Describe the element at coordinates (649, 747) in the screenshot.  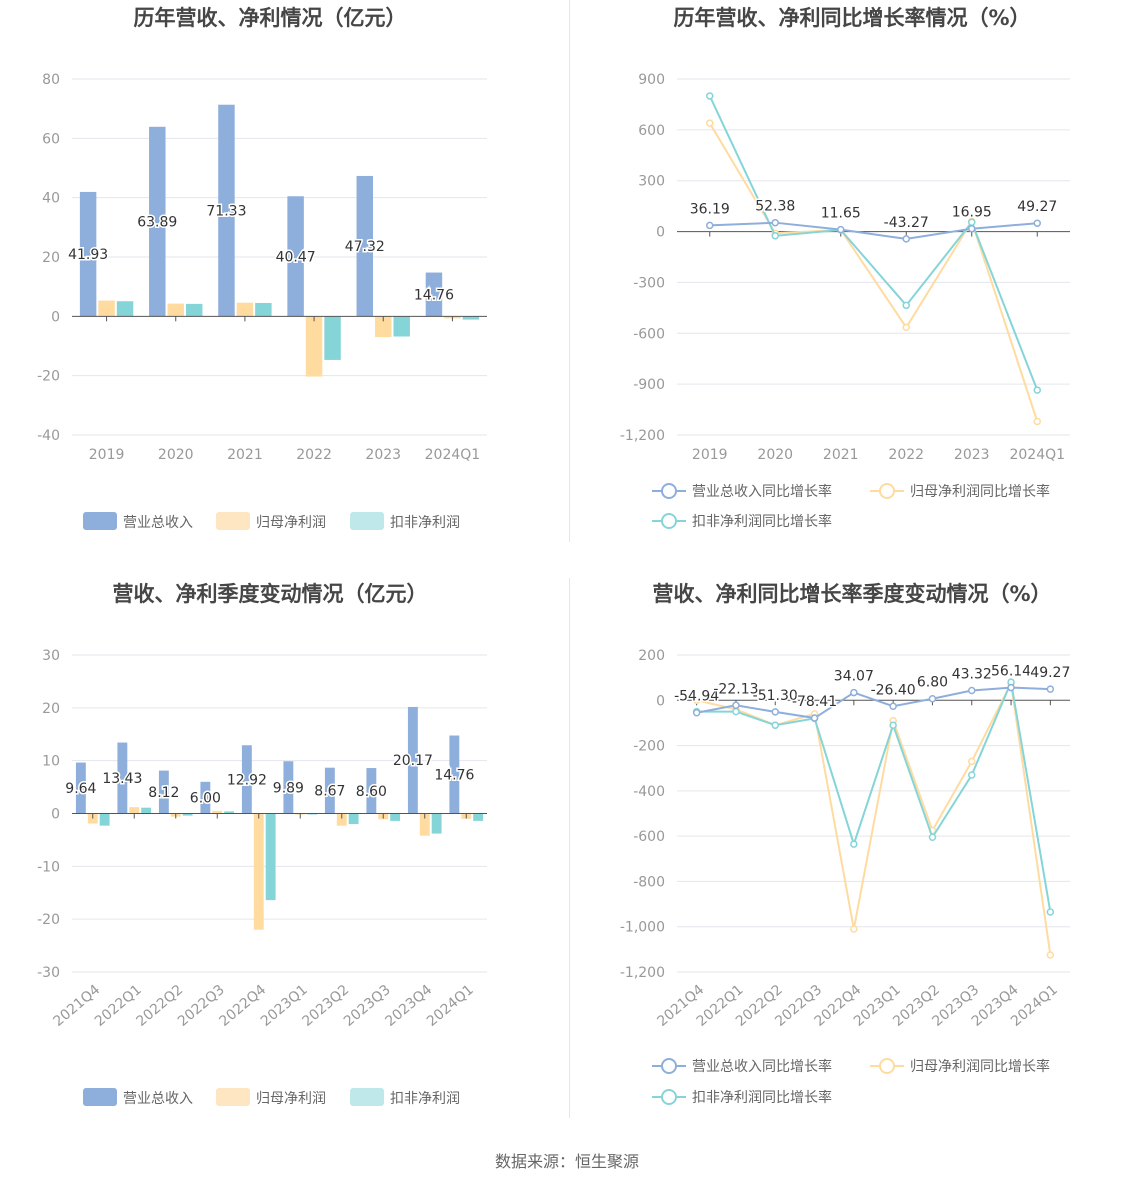
I see `y-tick-label: -200` at that location.